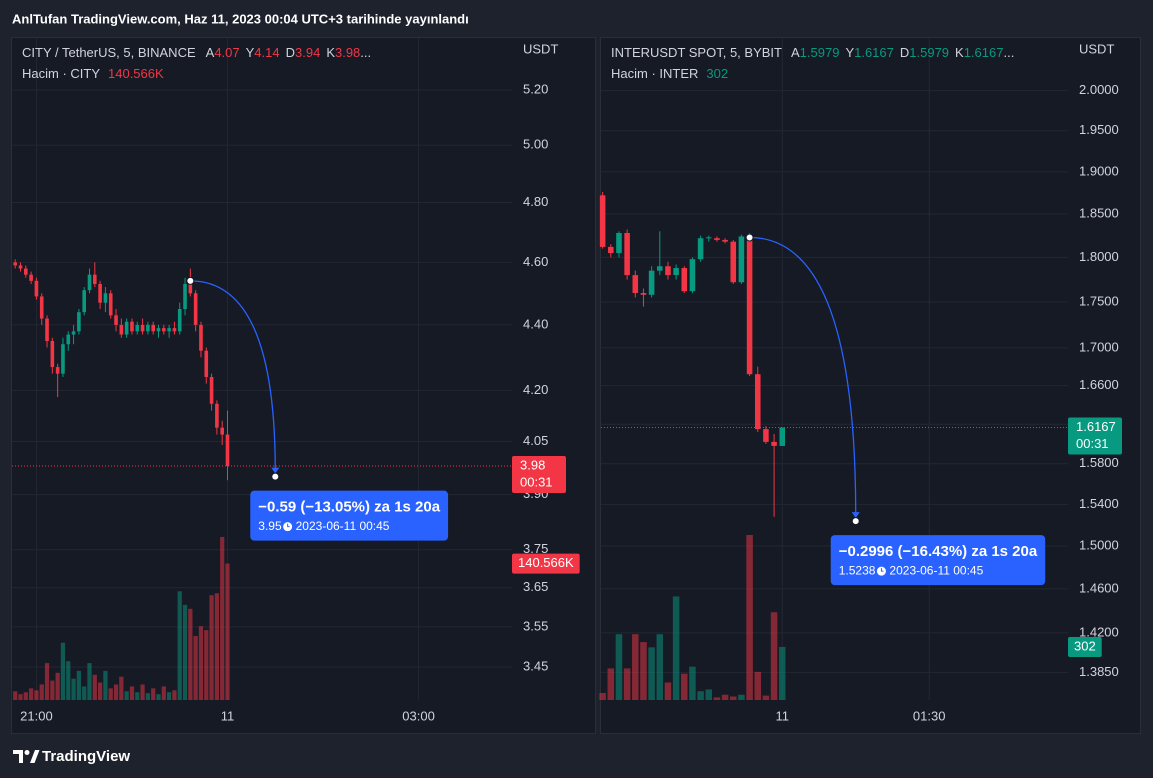  What do you see at coordinates (535, 261) in the screenshot?
I see `y-tick-label: 4.60` at bounding box center [535, 261].